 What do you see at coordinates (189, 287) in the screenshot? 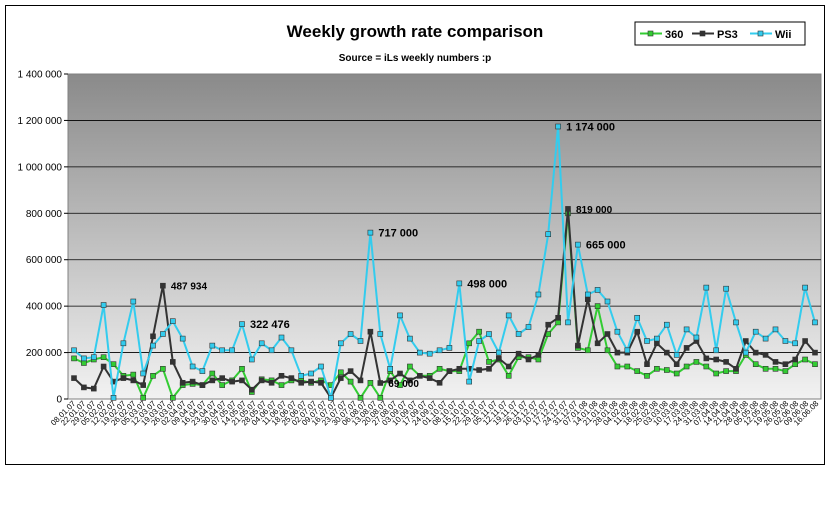
I see `data-label: 487 934` at bounding box center [189, 287].